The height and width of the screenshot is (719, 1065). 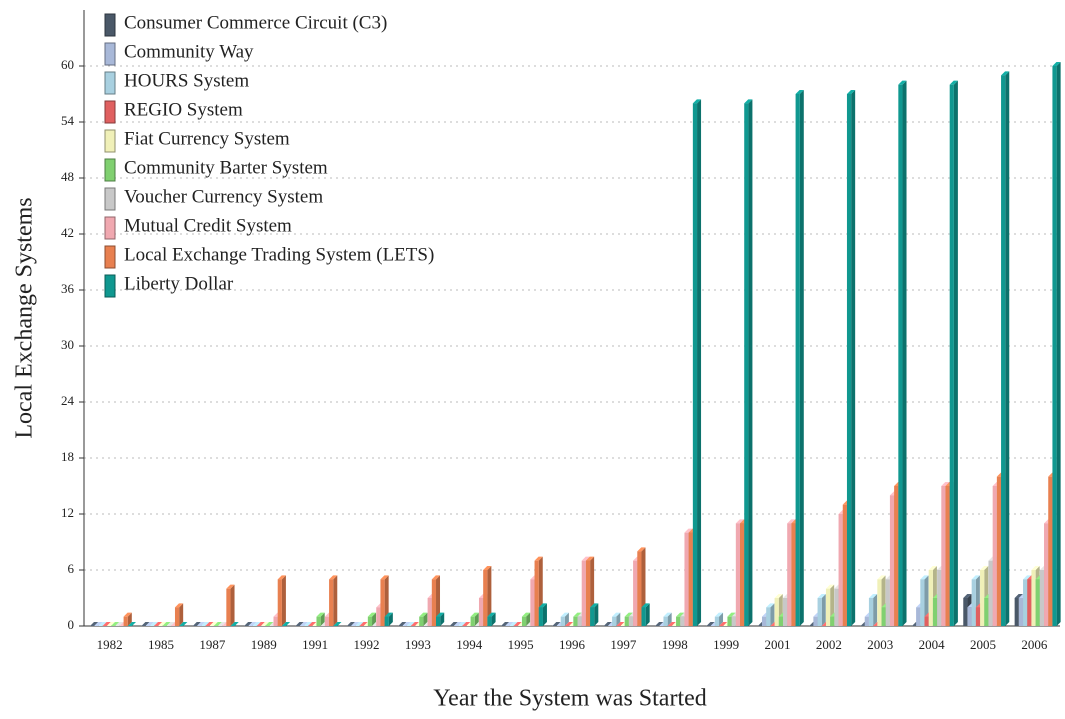 I want to click on y-axis-title: Local Exchange Systems, so click(x=25, y=317).